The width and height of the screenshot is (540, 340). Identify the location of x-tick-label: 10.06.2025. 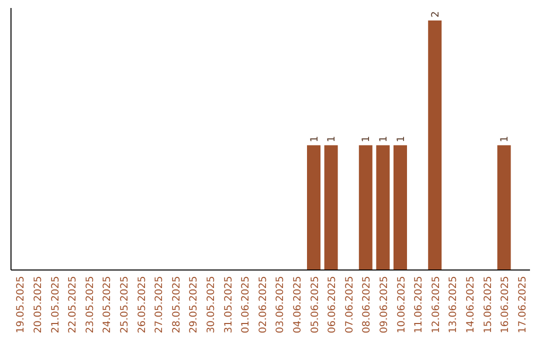
(402, 305).